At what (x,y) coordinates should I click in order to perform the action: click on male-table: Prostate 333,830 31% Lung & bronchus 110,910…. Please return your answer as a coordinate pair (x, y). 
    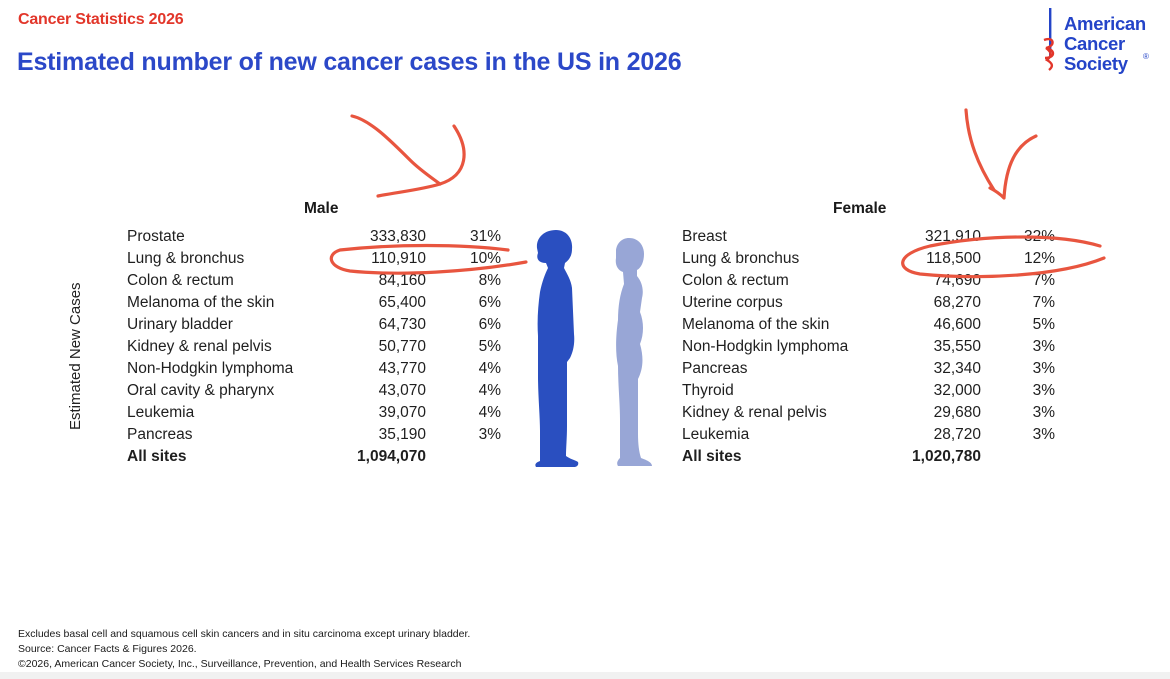
    Looking at the image, I should click on (317, 346).